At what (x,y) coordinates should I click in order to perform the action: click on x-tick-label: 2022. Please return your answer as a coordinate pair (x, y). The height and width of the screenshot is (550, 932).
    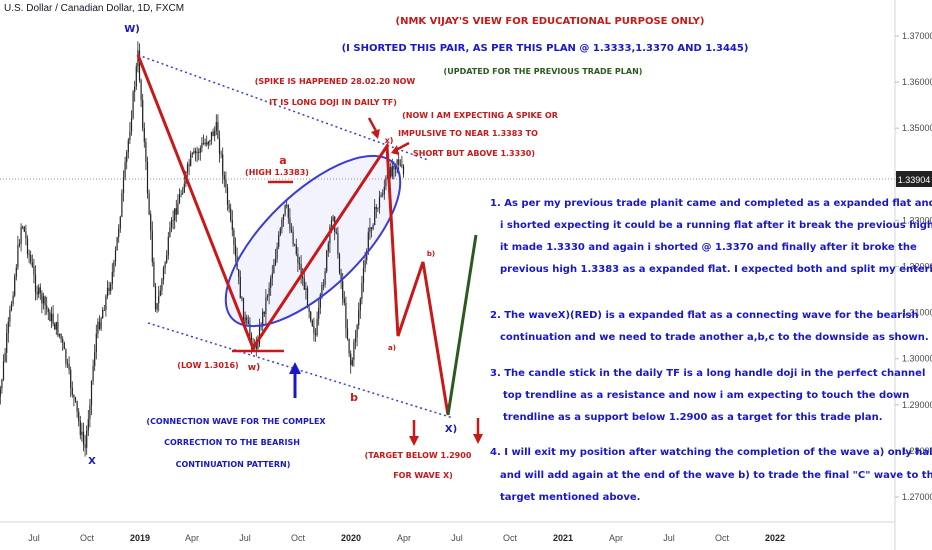
    Looking at the image, I should click on (775, 538).